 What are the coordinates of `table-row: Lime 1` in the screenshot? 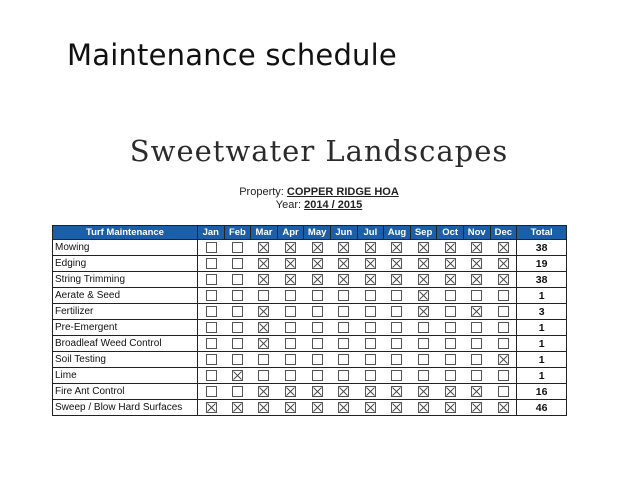 It's located at (310, 375).